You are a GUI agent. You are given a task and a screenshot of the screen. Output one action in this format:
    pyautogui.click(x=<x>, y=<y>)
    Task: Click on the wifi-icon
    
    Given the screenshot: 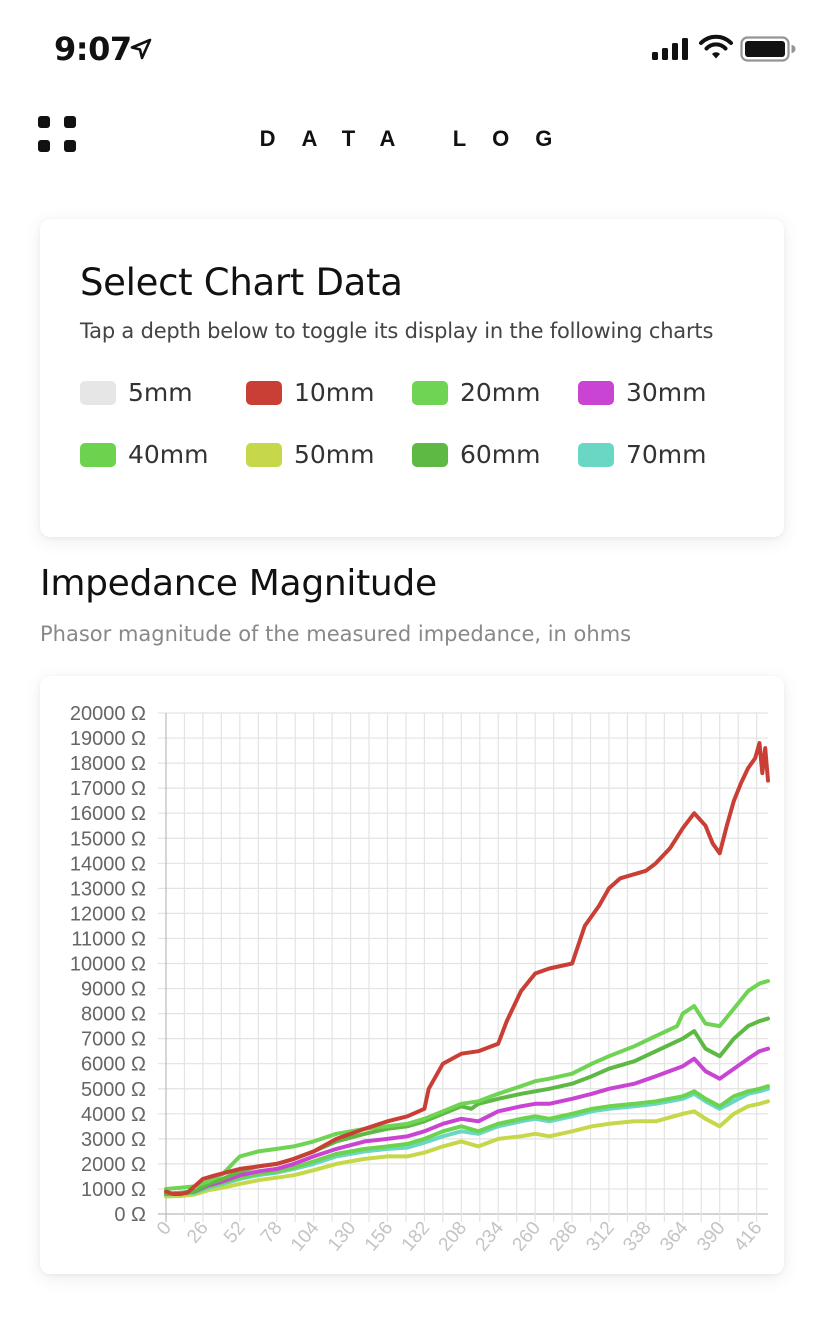 What is the action you would take?
    pyautogui.click(x=716, y=46)
    